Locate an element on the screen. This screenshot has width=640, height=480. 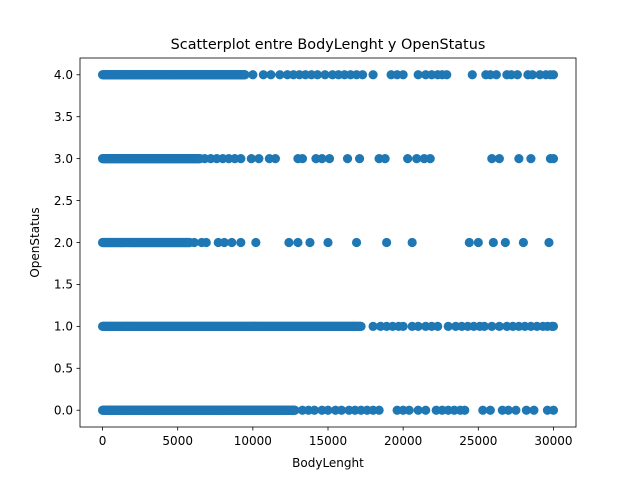
y-tick-label: 0.5 is located at coordinates (63, 369).